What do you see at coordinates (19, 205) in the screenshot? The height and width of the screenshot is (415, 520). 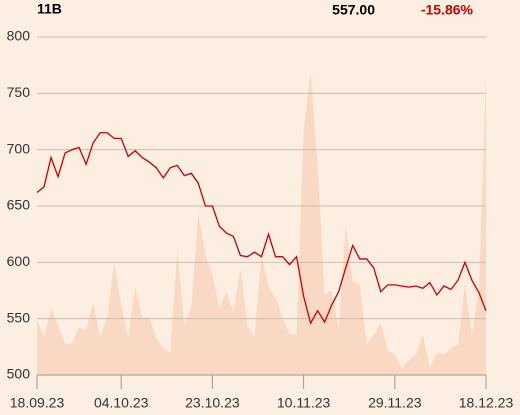 I see `y-tick-label: 650` at bounding box center [19, 205].